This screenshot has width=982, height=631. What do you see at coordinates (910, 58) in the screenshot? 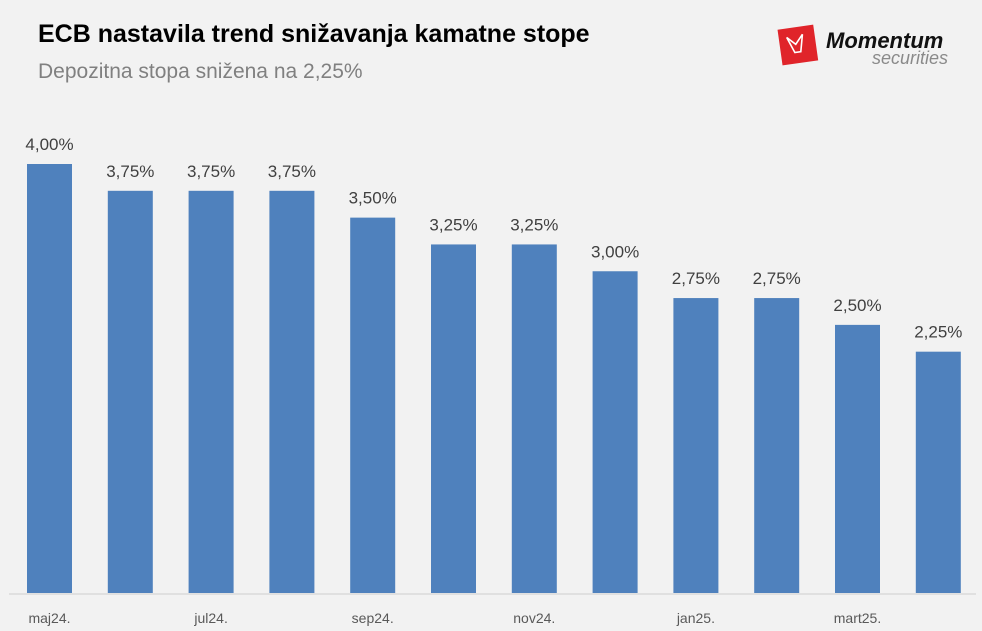
I see `logo-tagline: securities` at bounding box center [910, 58].